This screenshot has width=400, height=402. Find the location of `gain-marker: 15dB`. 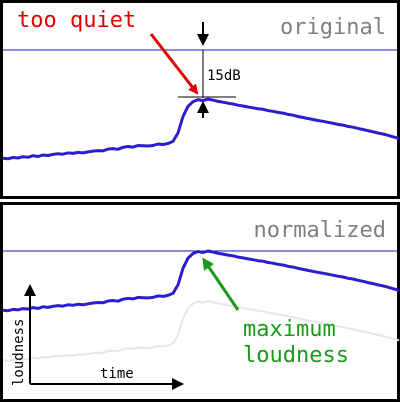

gain-marker: 15dB is located at coordinates (209, 70).